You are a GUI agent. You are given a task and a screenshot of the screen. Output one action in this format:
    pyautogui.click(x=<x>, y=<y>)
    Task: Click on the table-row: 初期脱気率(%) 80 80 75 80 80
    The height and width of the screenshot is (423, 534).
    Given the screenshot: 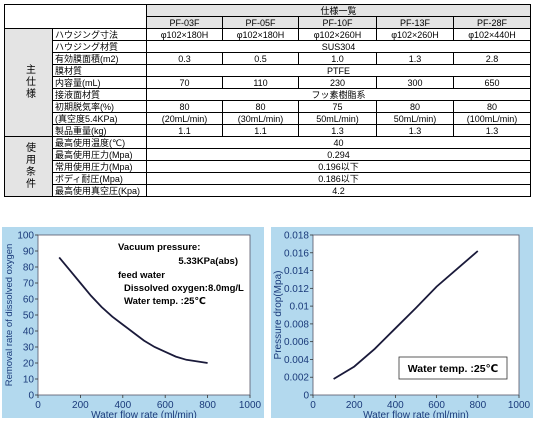 What is the action you would take?
    pyautogui.click(x=268, y=106)
    